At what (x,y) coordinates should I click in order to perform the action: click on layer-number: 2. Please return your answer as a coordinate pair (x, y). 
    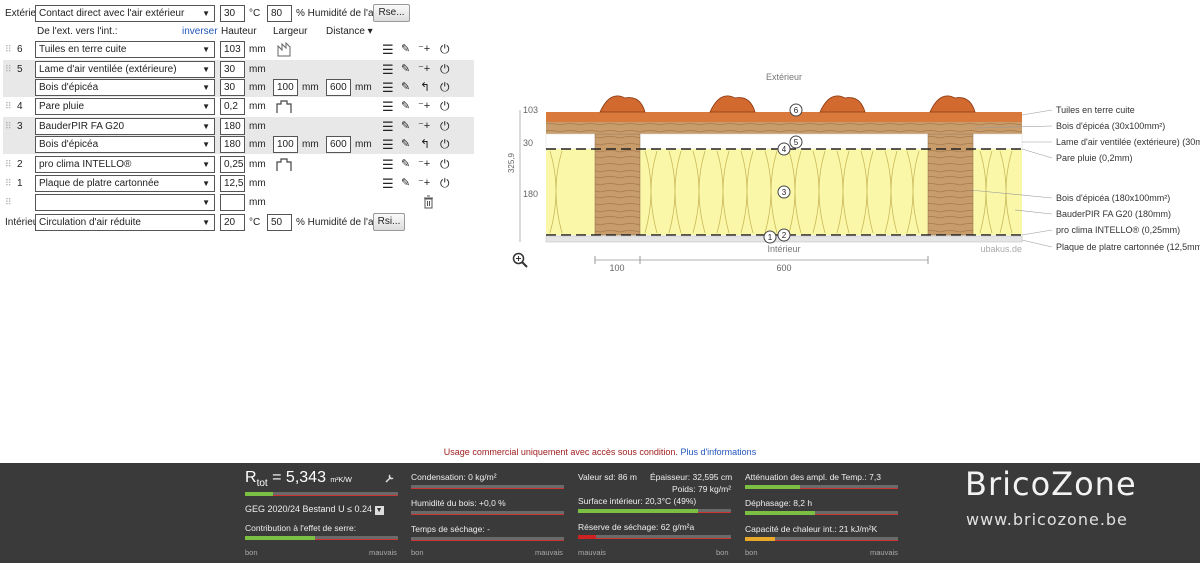
    Looking at the image, I should click on (20, 164).